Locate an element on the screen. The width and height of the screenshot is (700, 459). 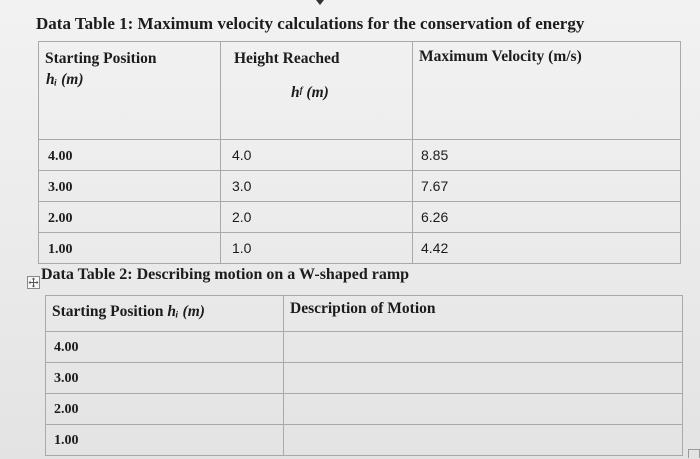
table-row: 1.00 is located at coordinates (364, 440).